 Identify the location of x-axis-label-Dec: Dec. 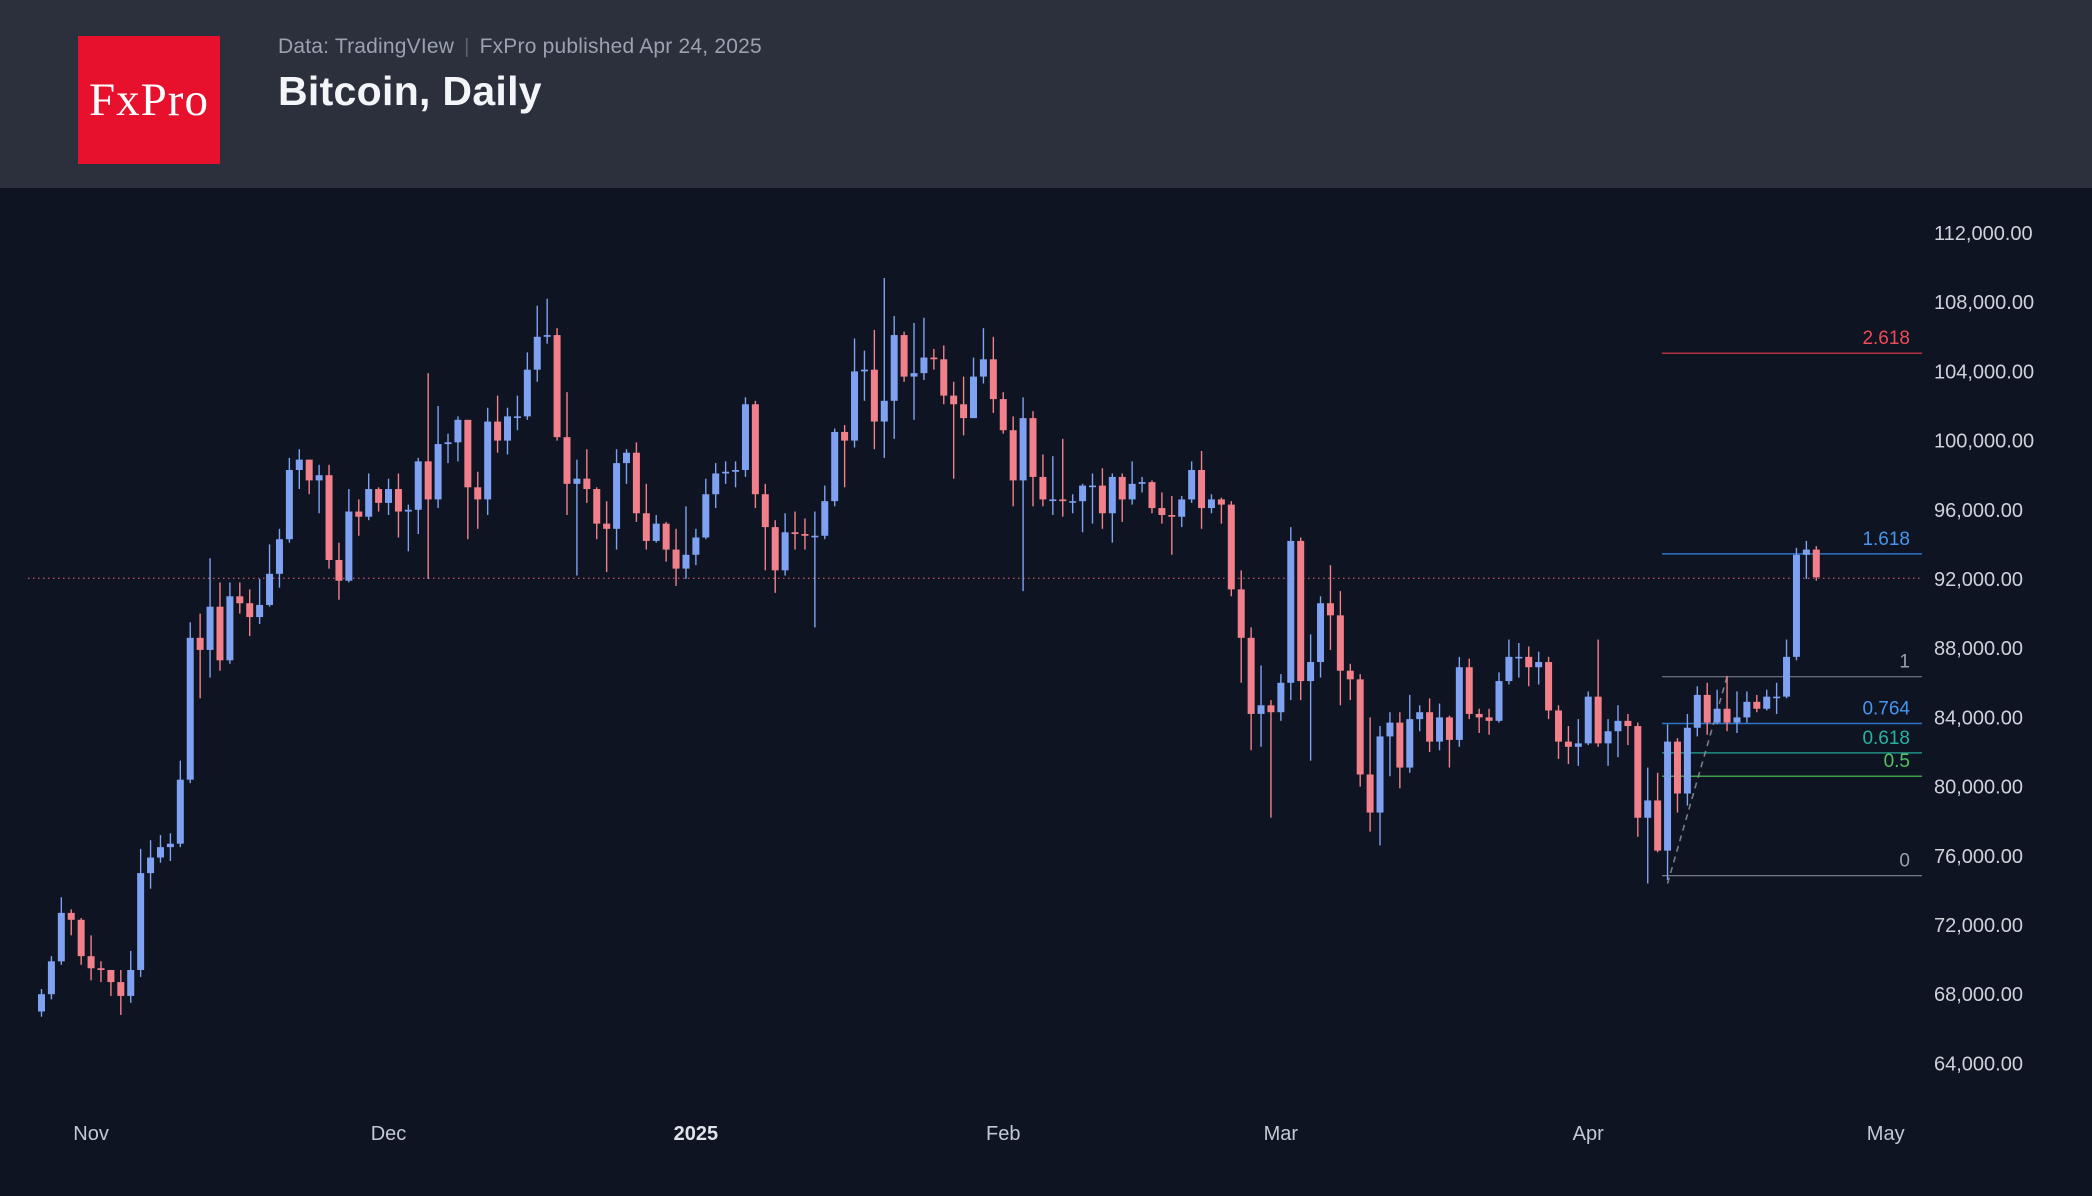
(389, 1134).